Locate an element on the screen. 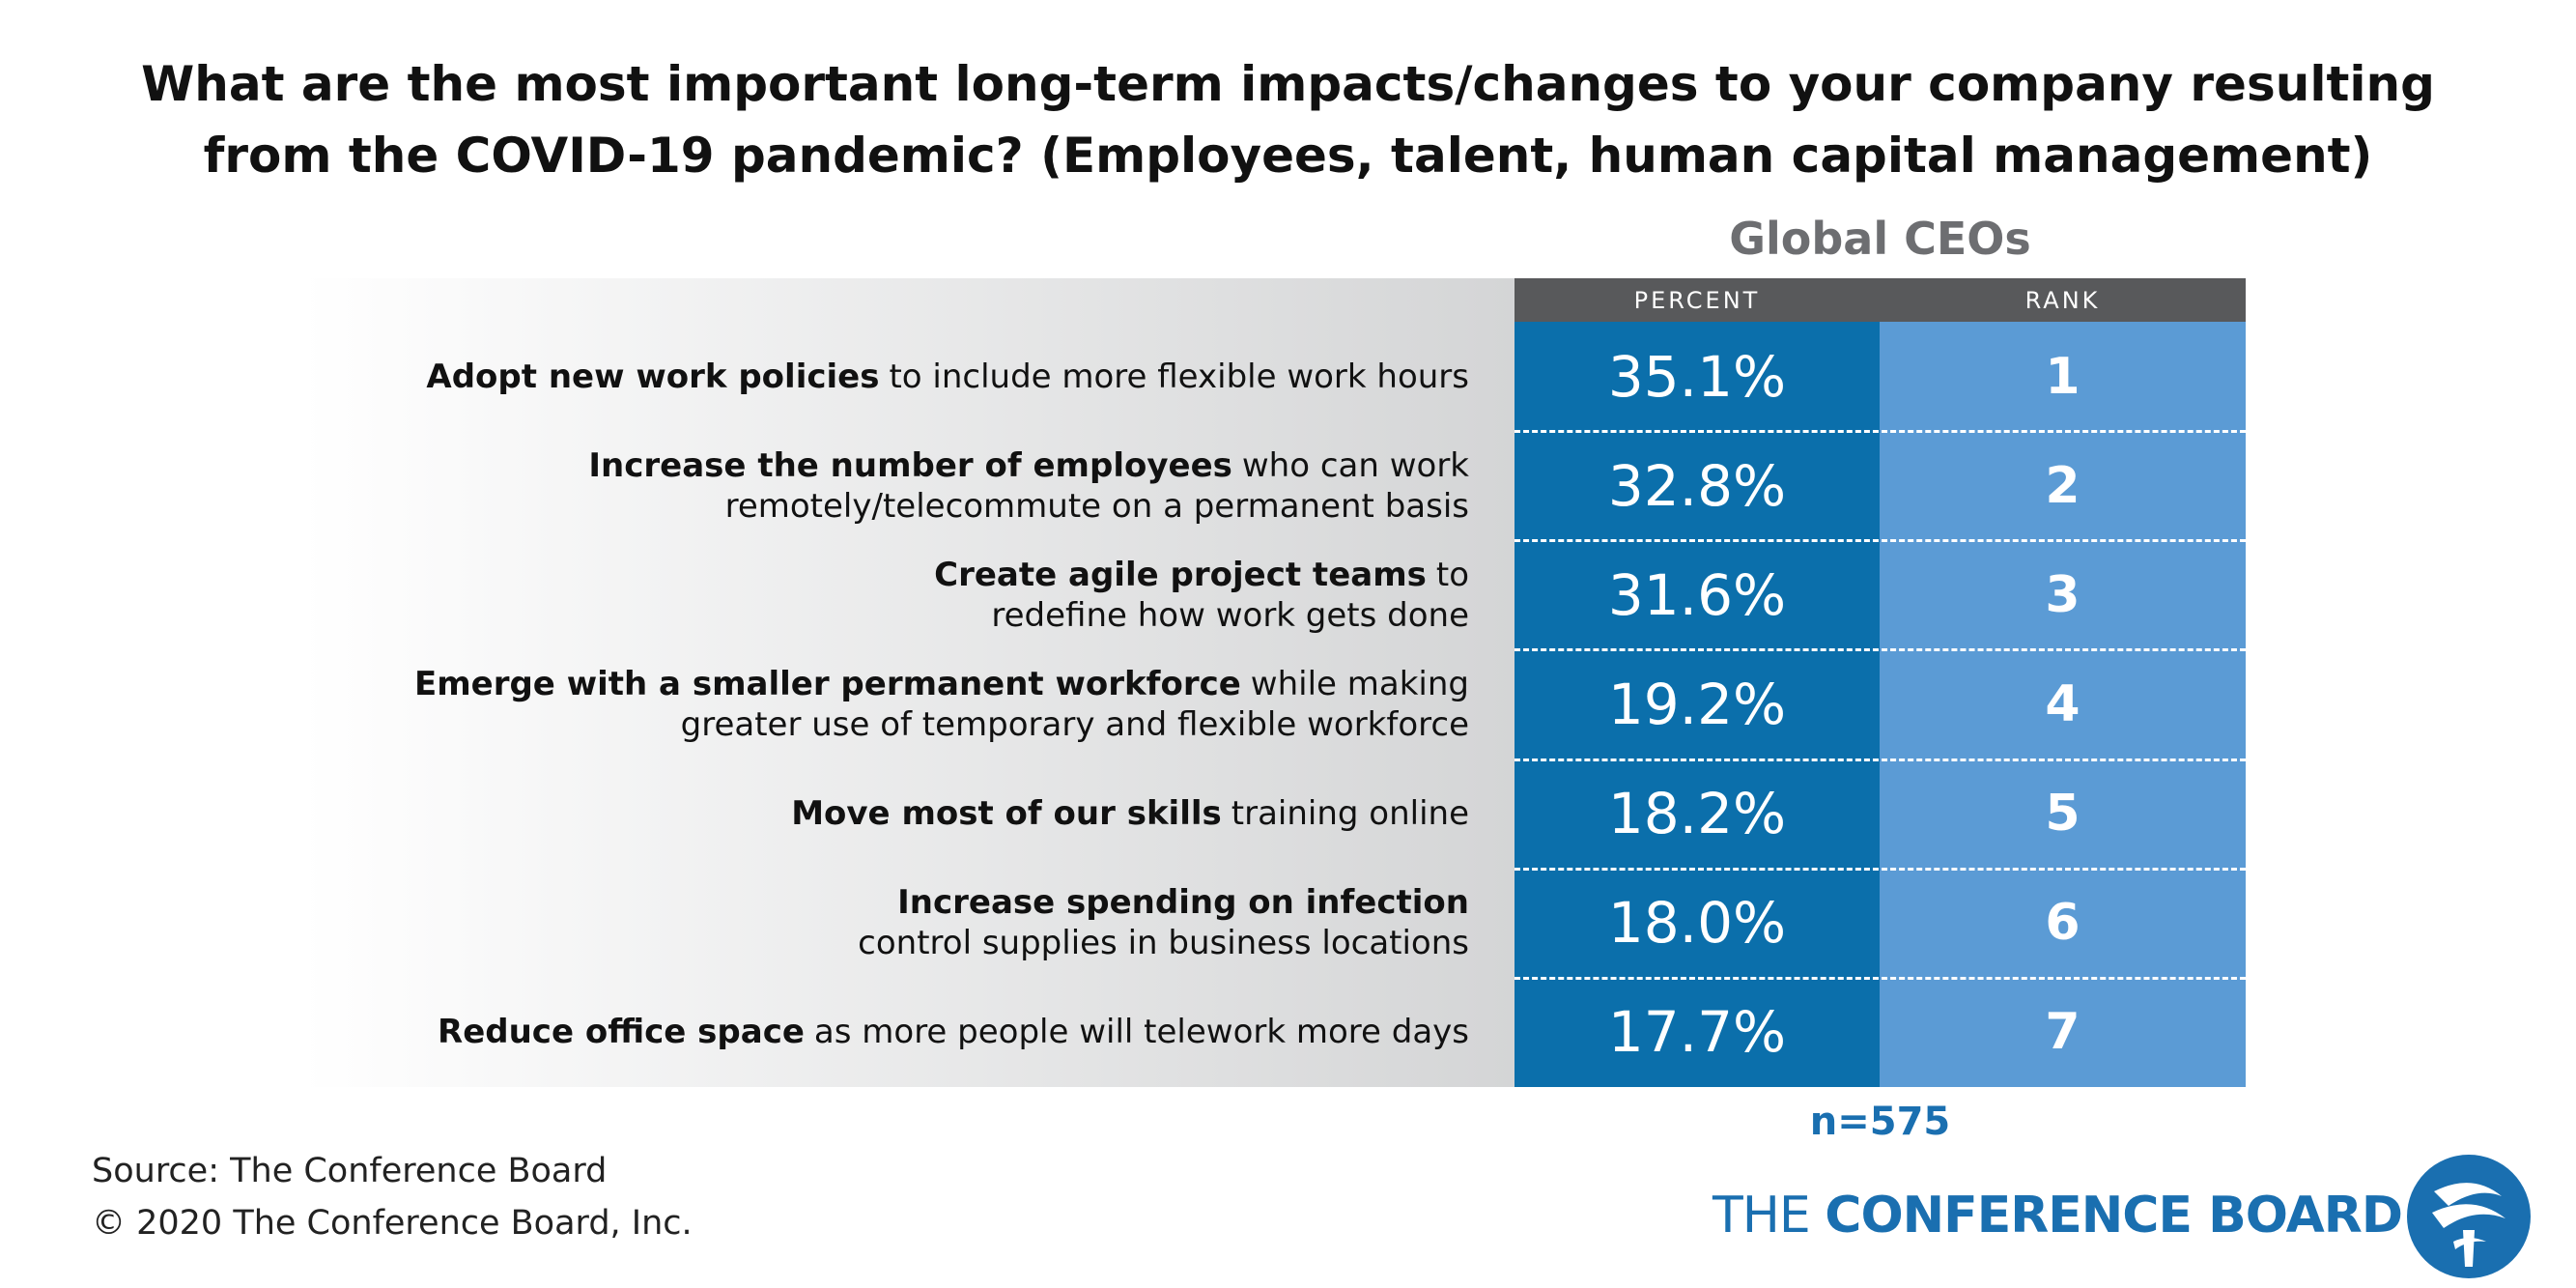 This screenshot has width=2576, height=1288. label-bold: Increase the number of employees is located at coordinates (910, 465).